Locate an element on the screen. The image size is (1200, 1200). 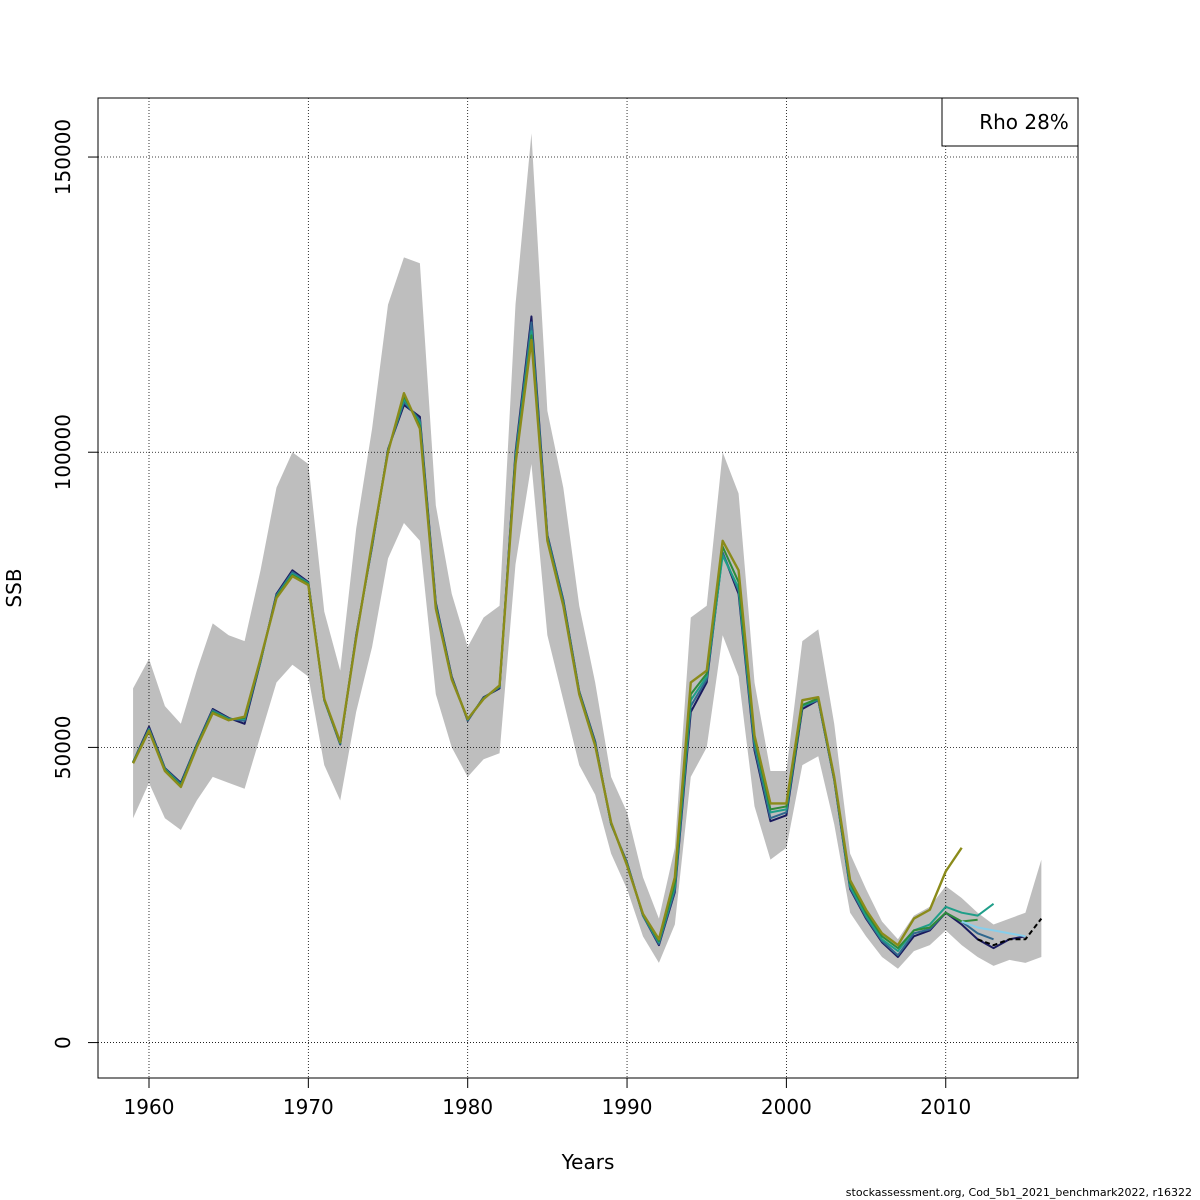
x-tick-label: 2000 is located at coordinates (786, 1107).